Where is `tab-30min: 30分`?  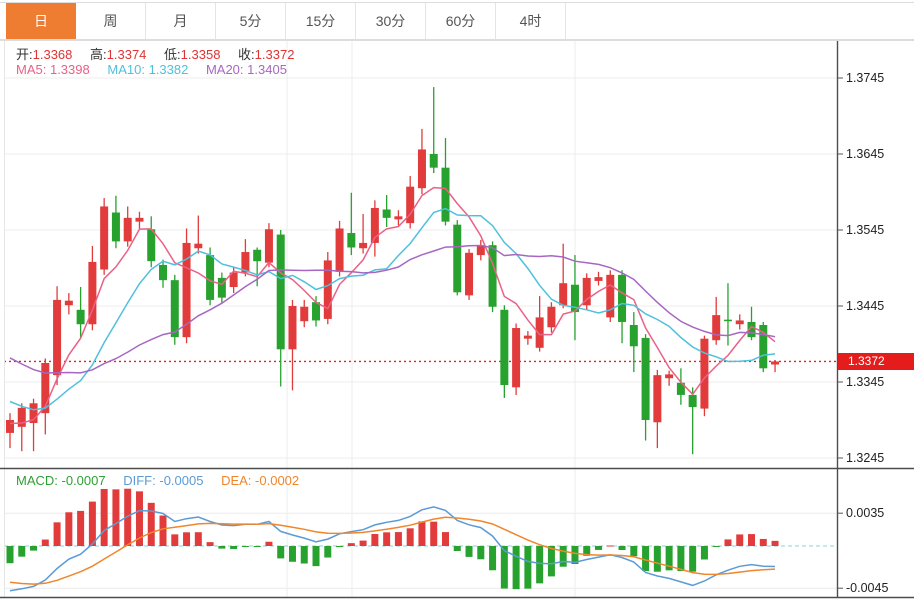 tab-30min: 30分 is located at coordinates (391, 21).